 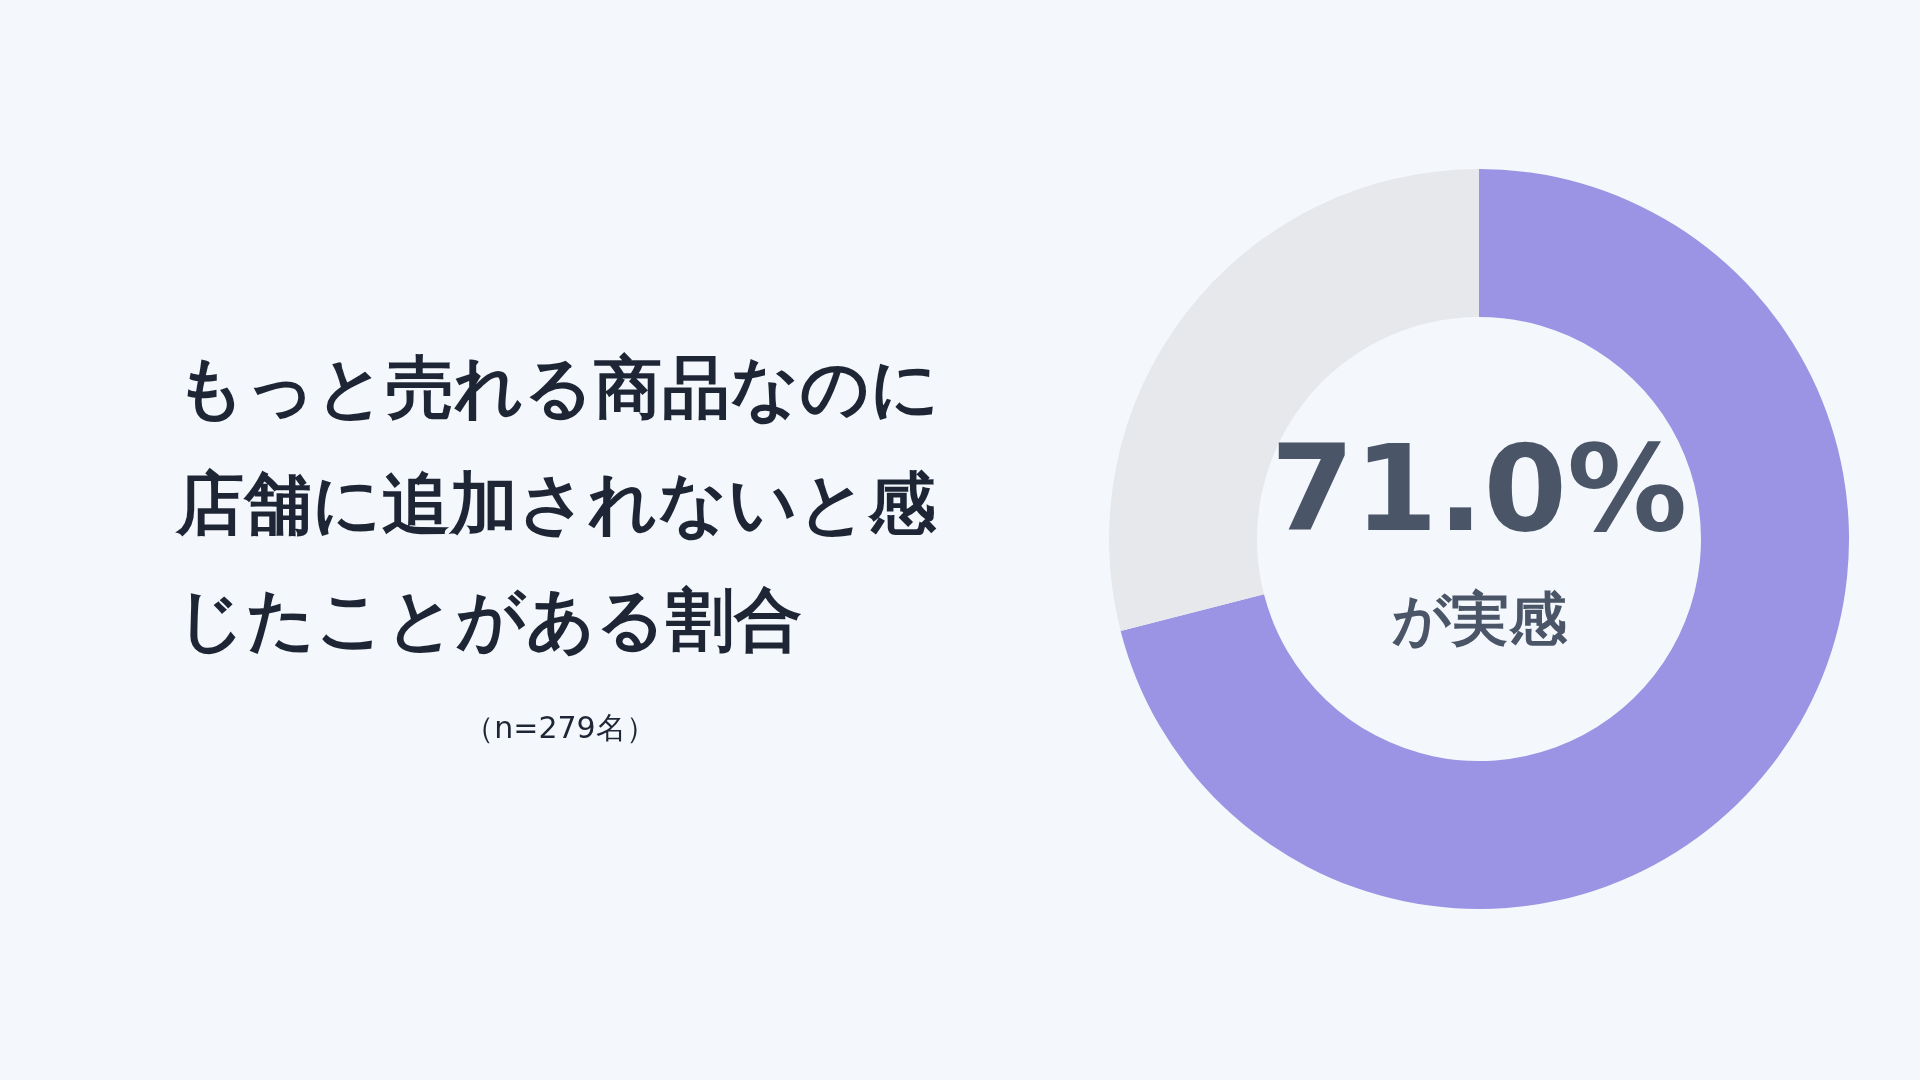 What do you see at coordinates (1479, 489) in the screenshot?
I see `data-label: 71.0%` at bounding box center [1479, 489].